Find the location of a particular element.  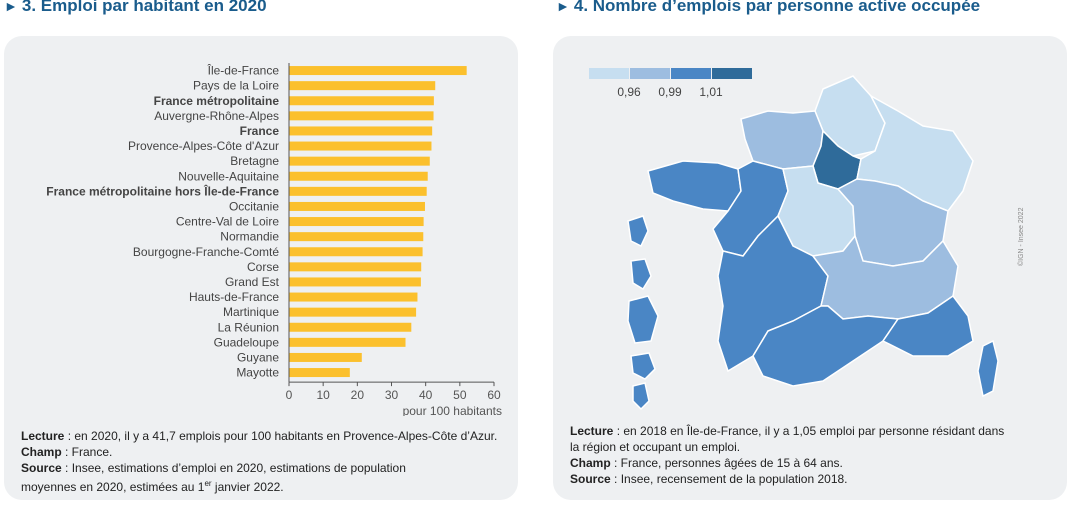

legend-threshold-label: 0,99 is located at coordinates (670, 92).